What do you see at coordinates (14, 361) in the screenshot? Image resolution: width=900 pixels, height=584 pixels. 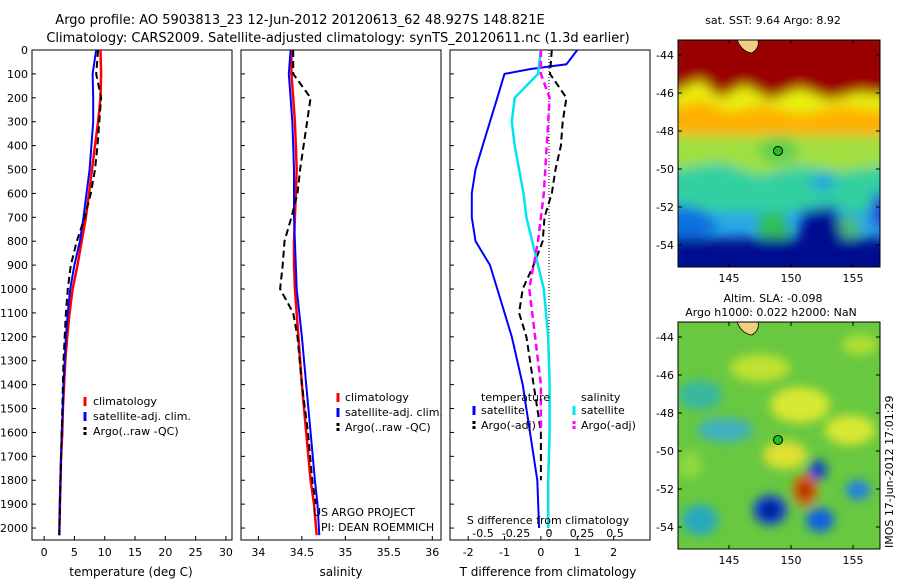 I see `depth-tick-label: 1300` at bounding box center [14, 361].